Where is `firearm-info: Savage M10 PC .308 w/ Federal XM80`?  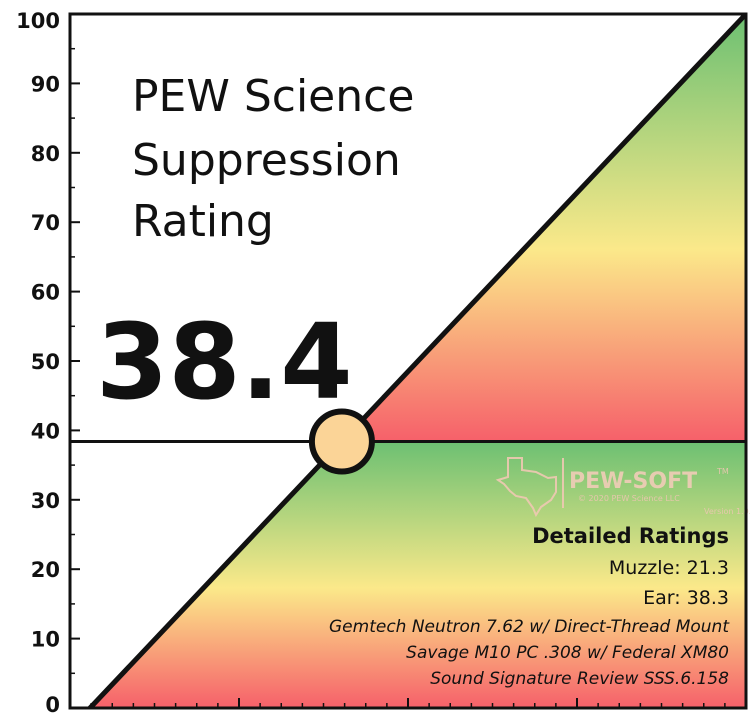
firearm-info: Savage M10 PC .308 w/ Federal XM80 is located at coordinates (567, 653).